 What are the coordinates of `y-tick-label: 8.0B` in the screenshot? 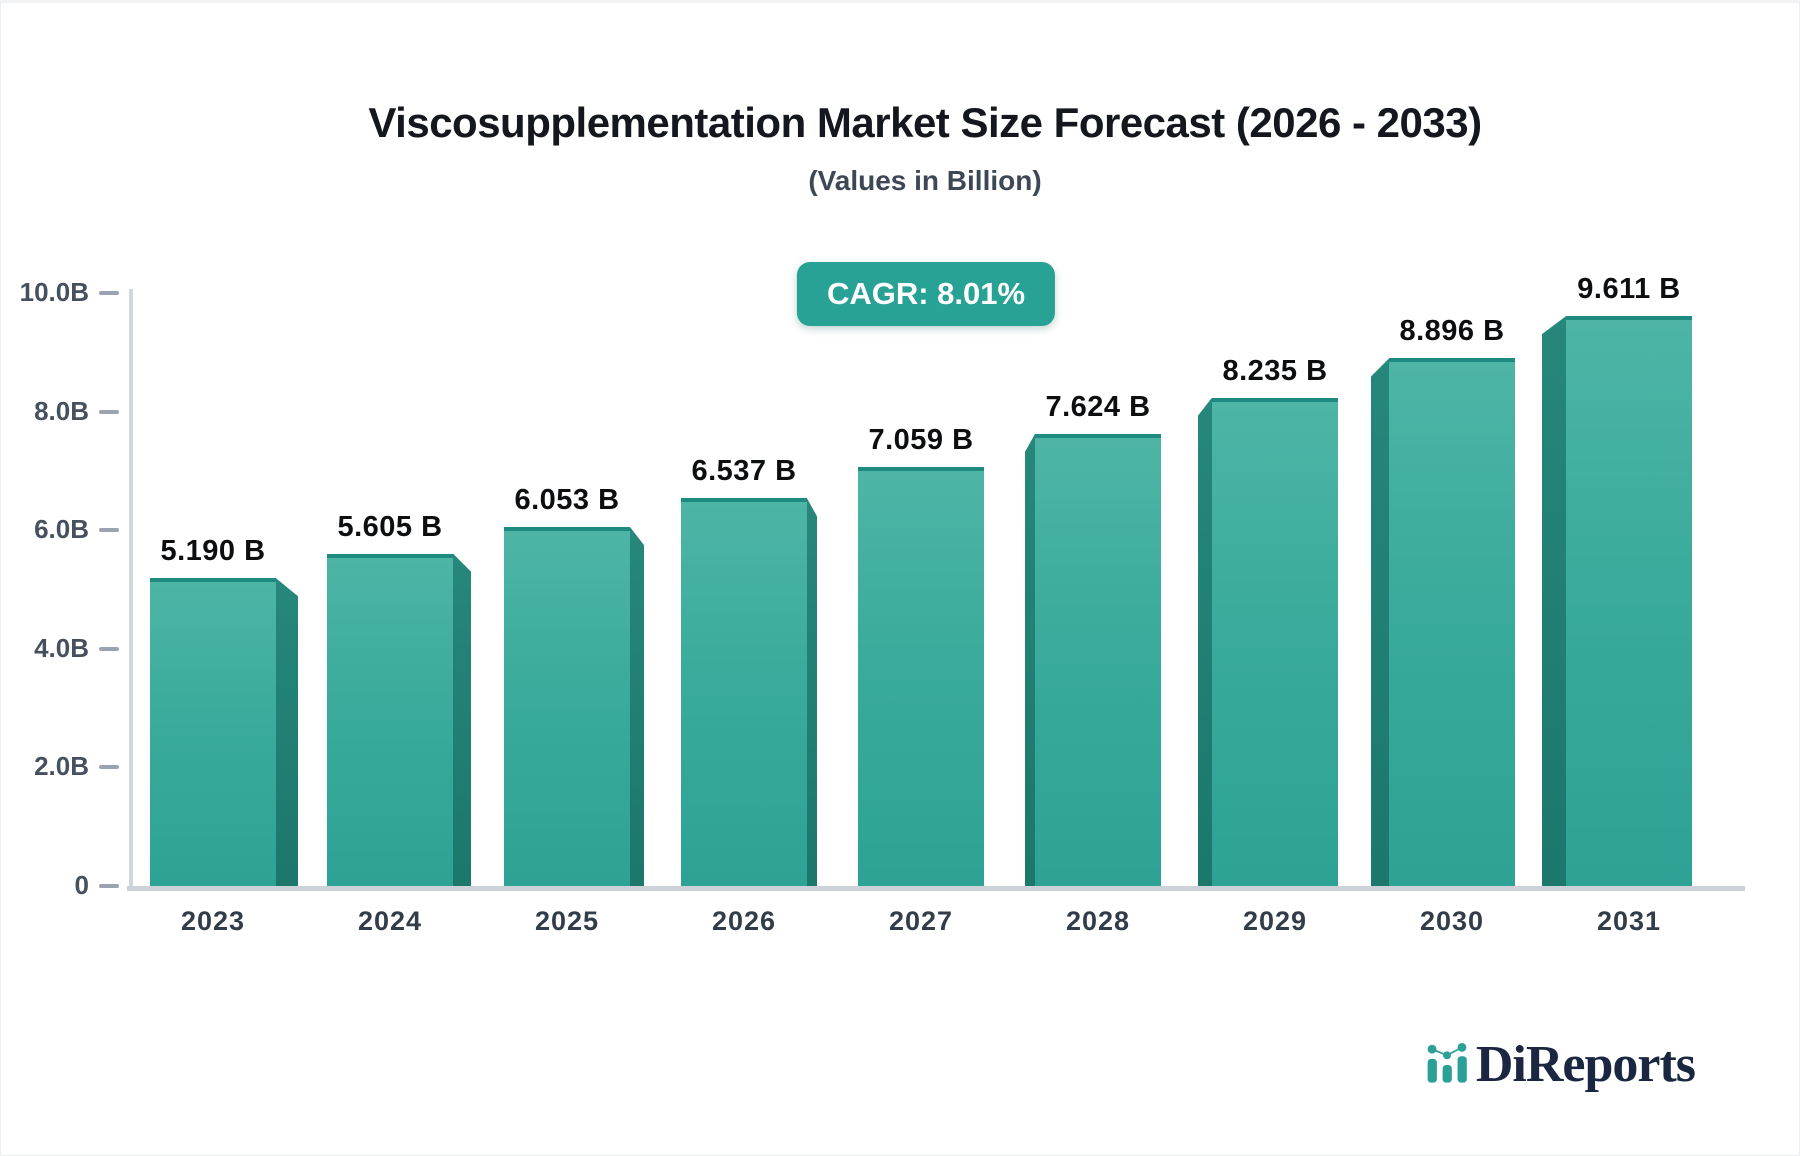 It's located at (61, 410).